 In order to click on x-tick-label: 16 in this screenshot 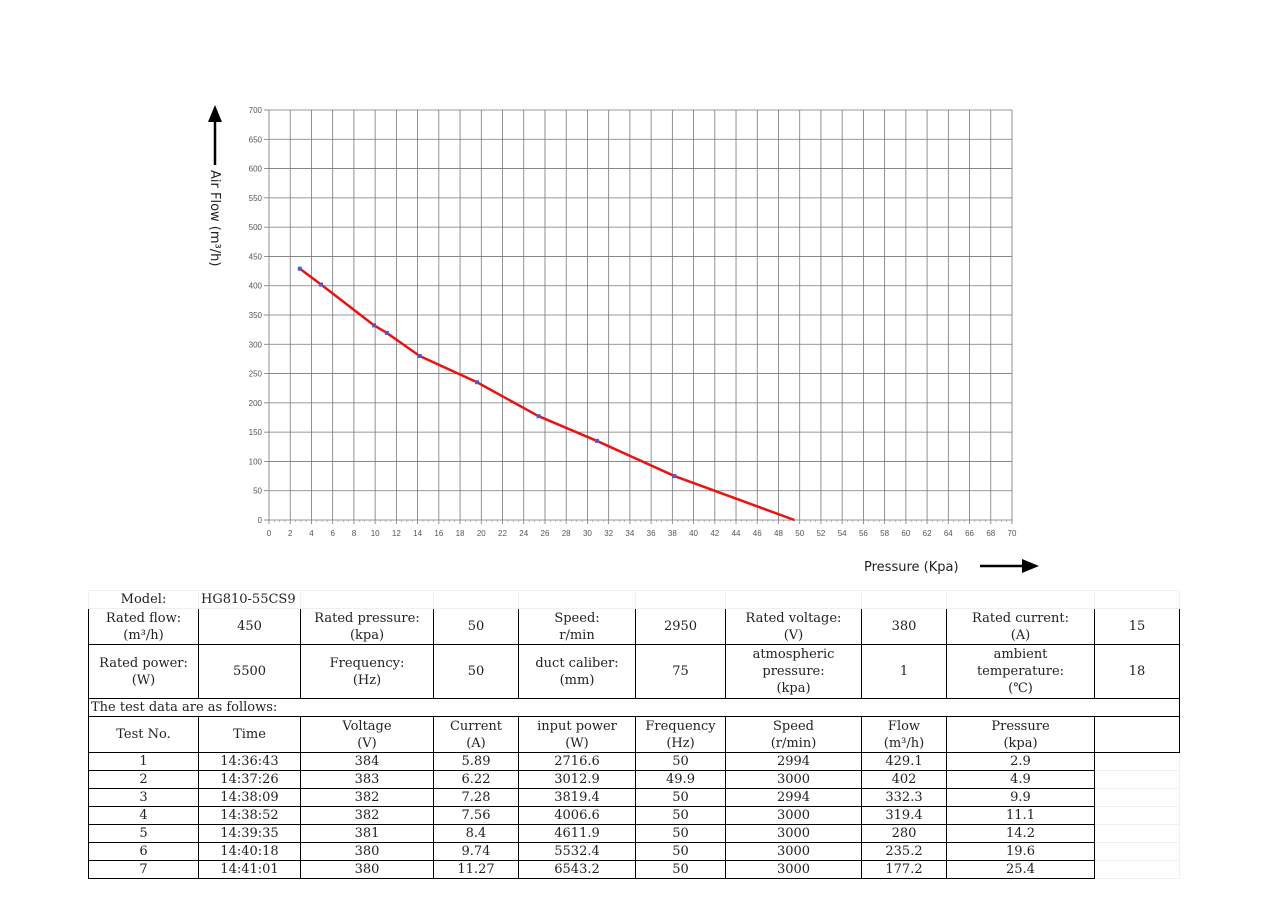, I will do `click(438, 533)`.